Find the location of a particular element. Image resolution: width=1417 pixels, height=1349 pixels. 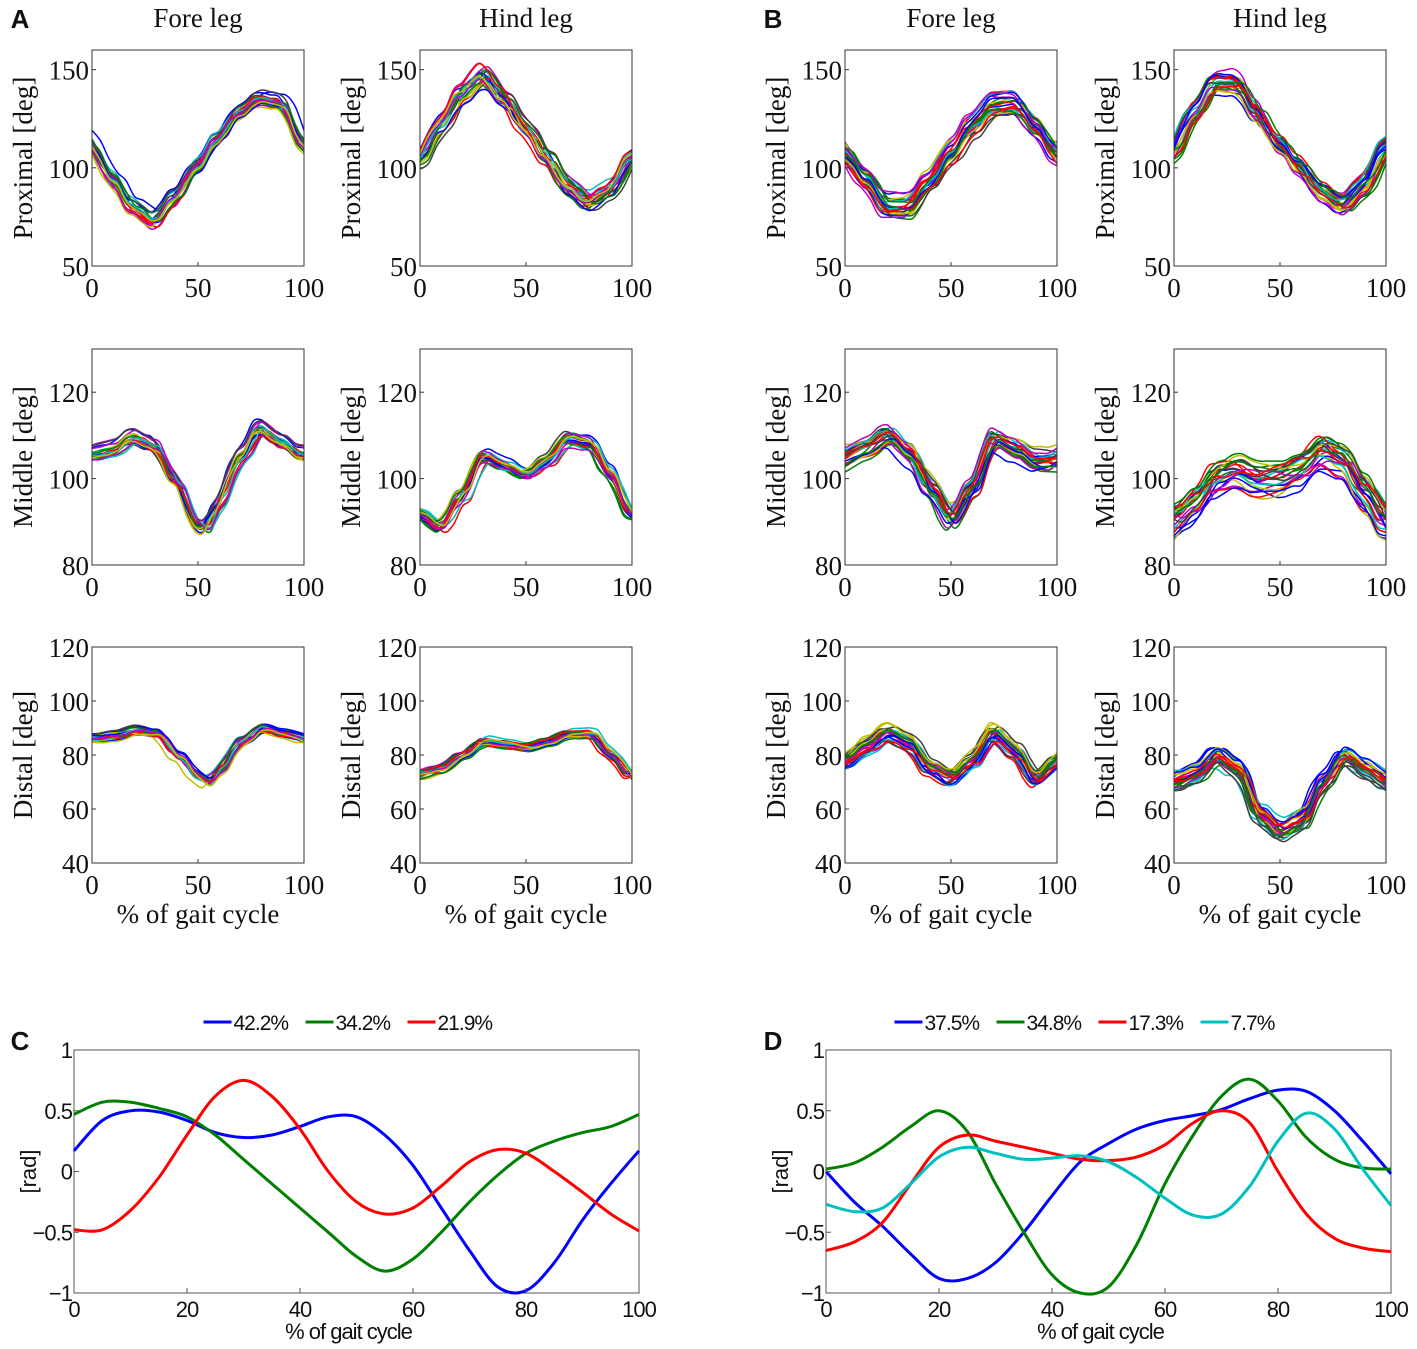

subplot-C is located at coordinates (356, 1157).